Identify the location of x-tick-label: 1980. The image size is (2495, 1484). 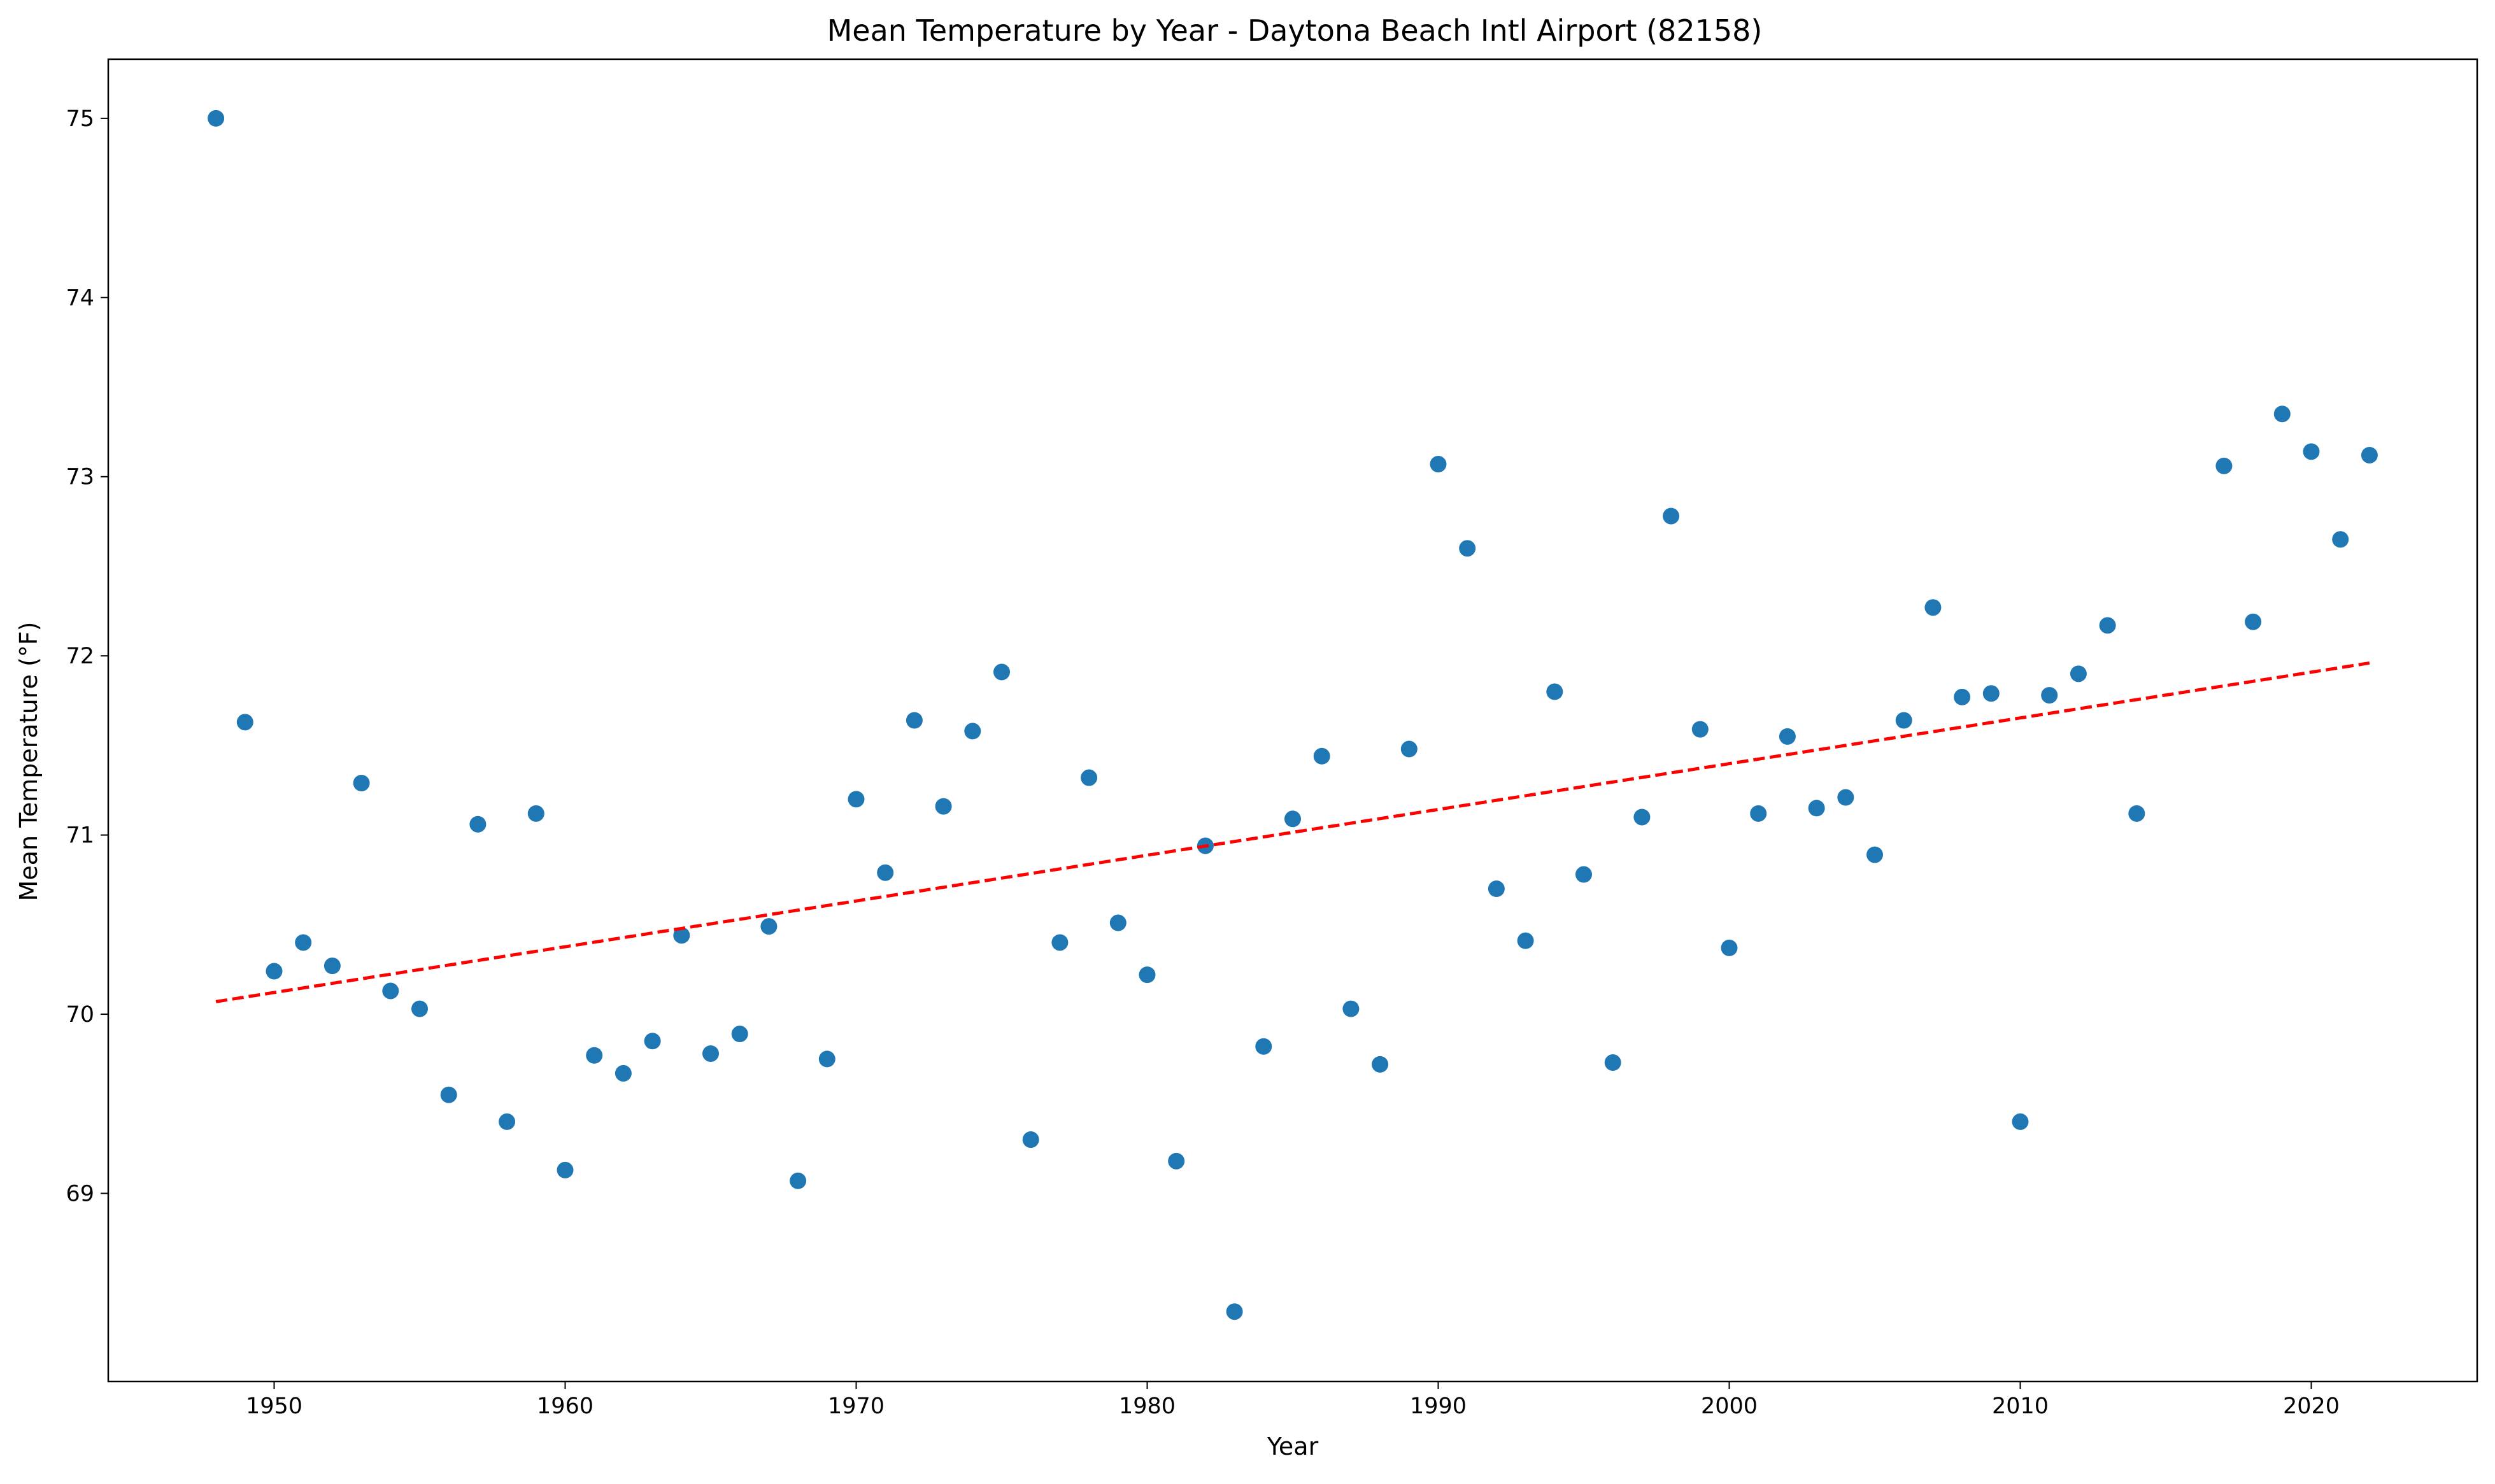
(1147, 1406).